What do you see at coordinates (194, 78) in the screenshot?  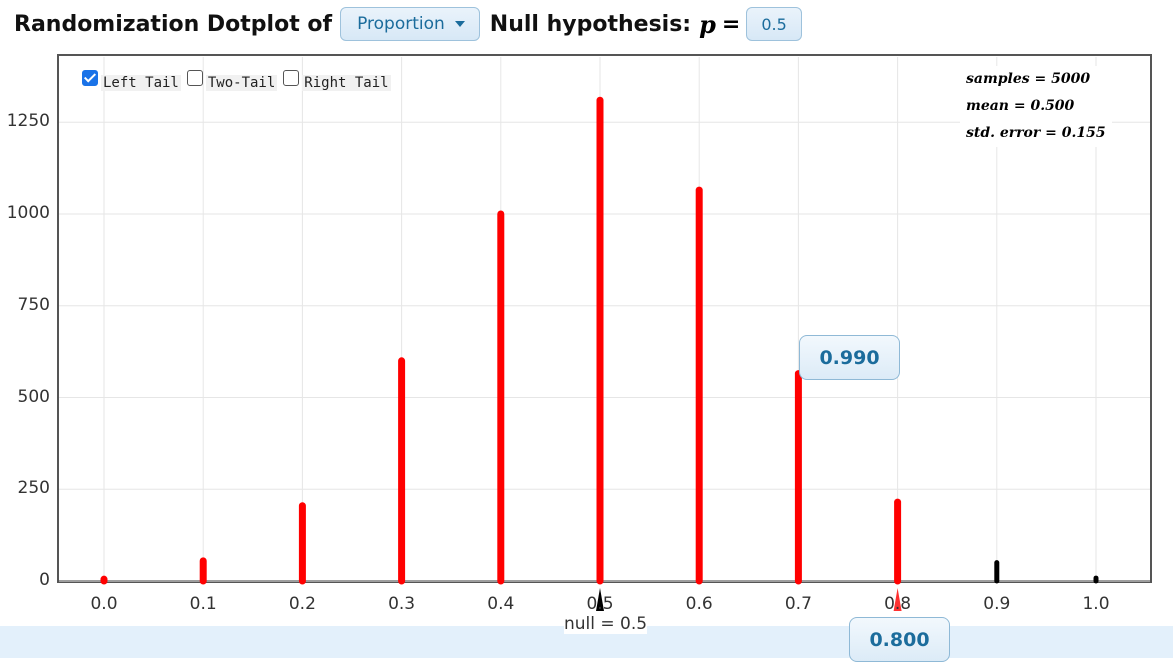 I see `two-tail-checkbox` at bounding box center [194, 78].